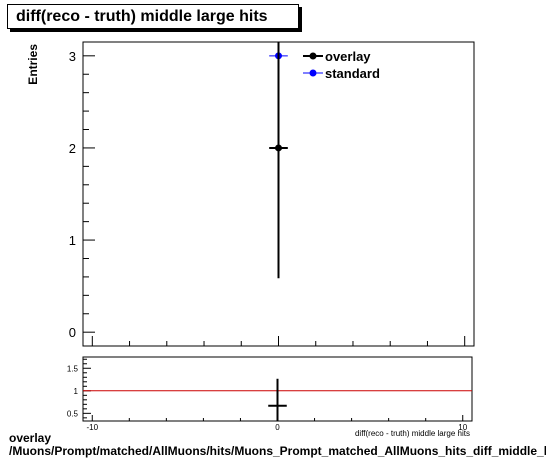 Image resolution: width=546 pixels, height=462 pixels. What do you see at coordinates (313, 73) in the screenshot?
I see `legend-marker-standard` at bounding box center [313, 73].